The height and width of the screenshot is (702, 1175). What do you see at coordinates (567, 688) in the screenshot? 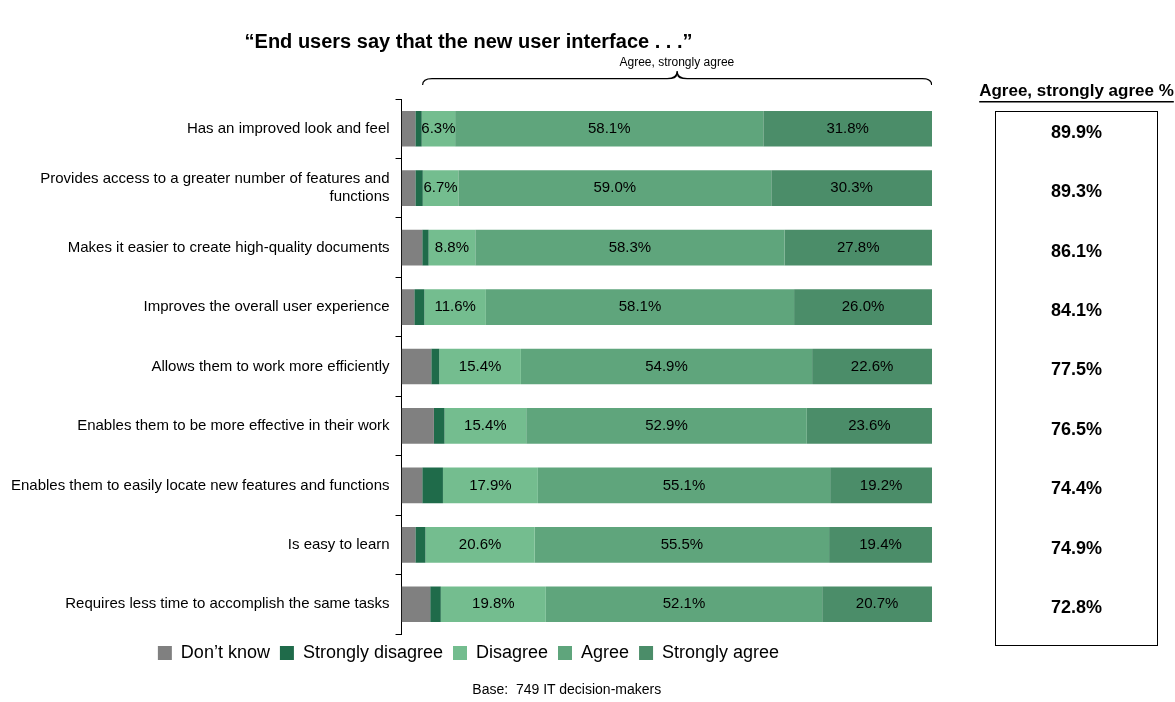
I see `text: Base: 749 IT decision-makers` at bounding box center [567, 688].